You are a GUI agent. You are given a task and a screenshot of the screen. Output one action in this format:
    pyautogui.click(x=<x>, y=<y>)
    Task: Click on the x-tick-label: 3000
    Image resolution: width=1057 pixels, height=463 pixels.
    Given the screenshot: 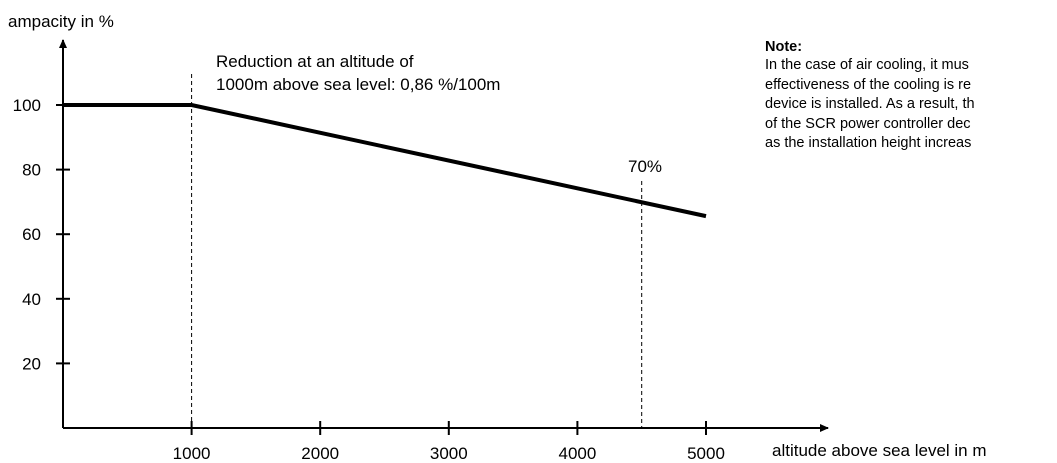 What is the action you would take?
    pyautogui.click(x=449, y=453)
    